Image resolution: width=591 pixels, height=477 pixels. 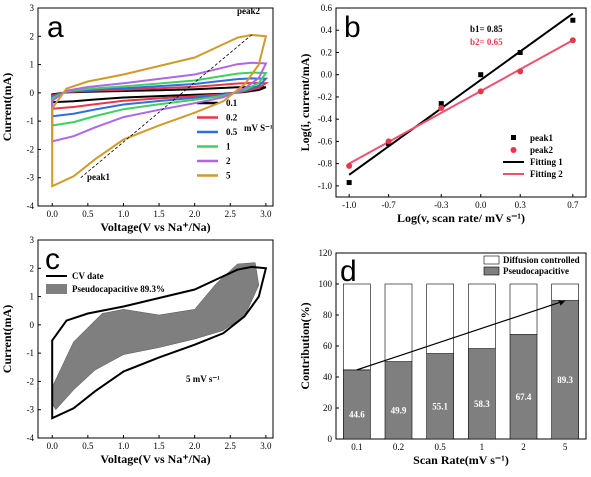 What do you see at coordinates (481, 205) in the screenshot?
I see `x-tick-label: 0.0` at bounding box center [481, 205].